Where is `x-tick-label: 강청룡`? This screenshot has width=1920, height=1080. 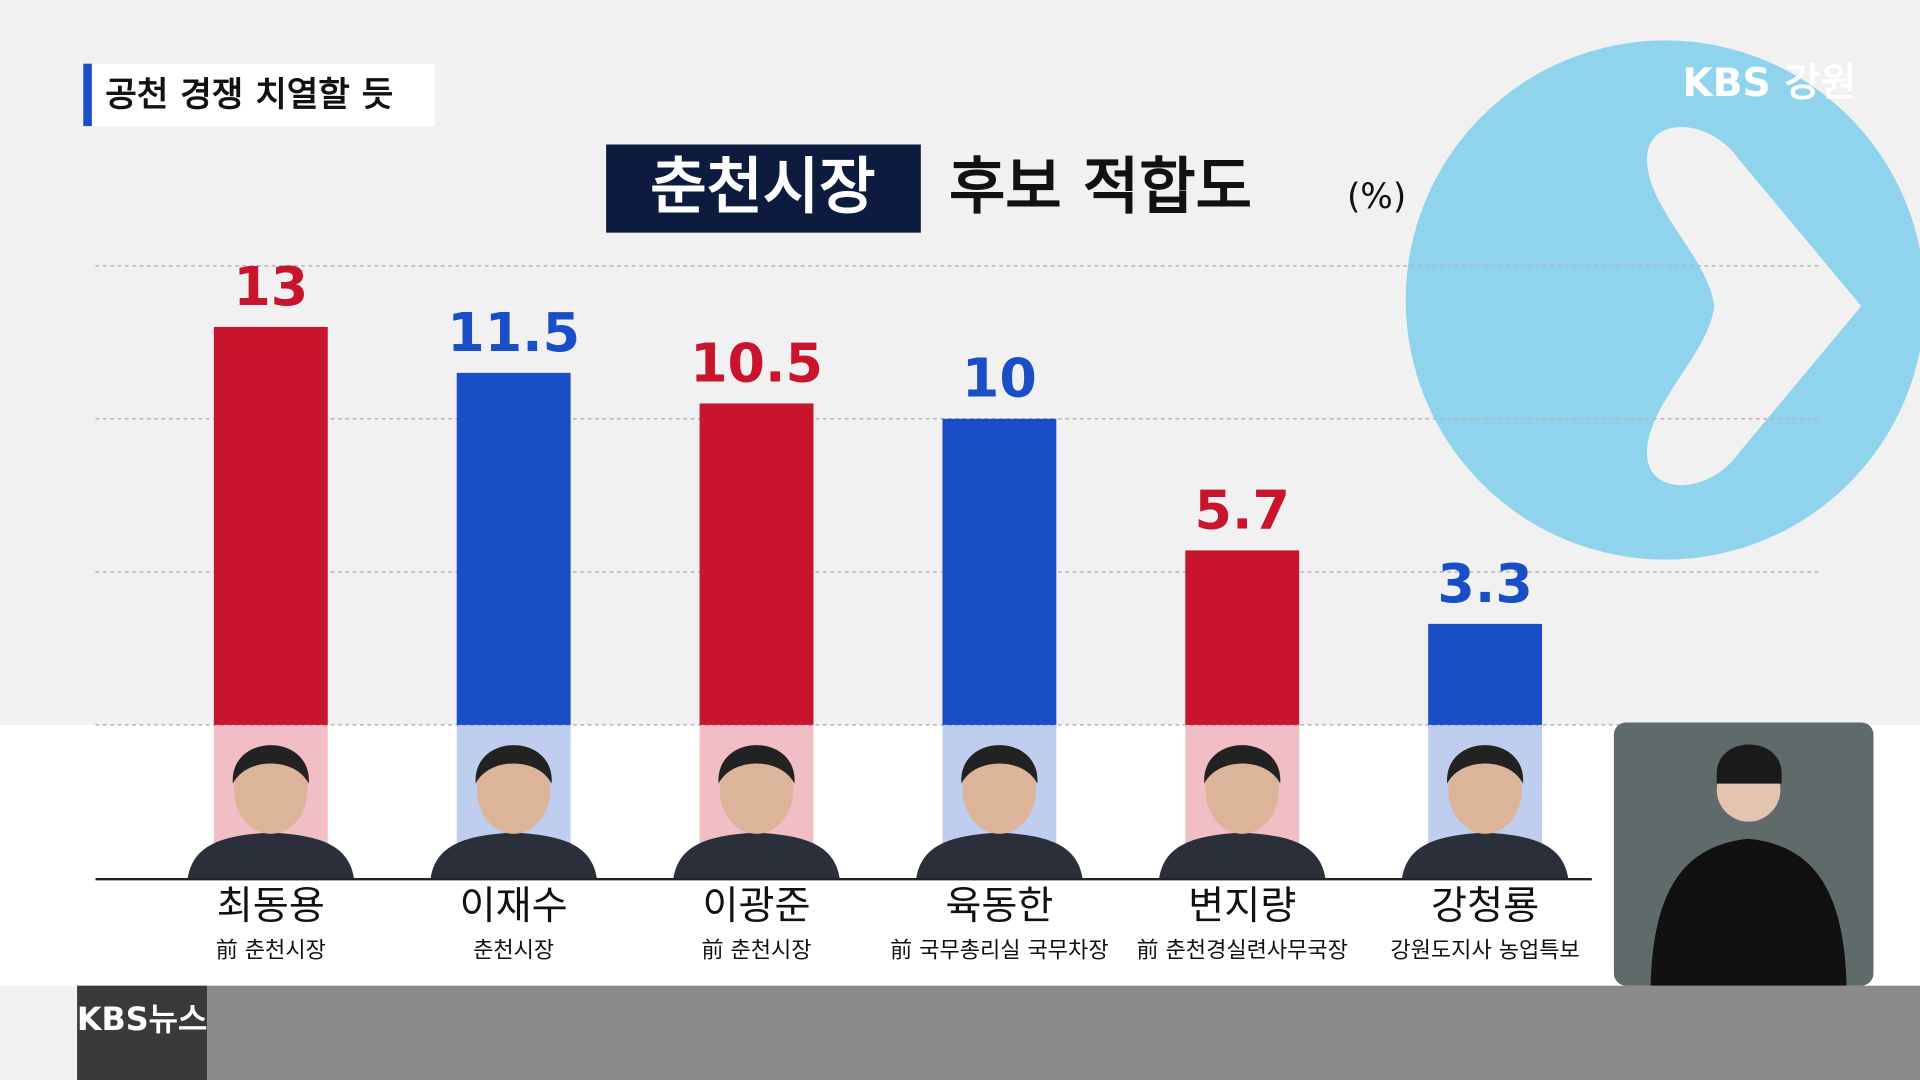
x-tick-label: 강청룡 is located at coordinates (1485, 906).